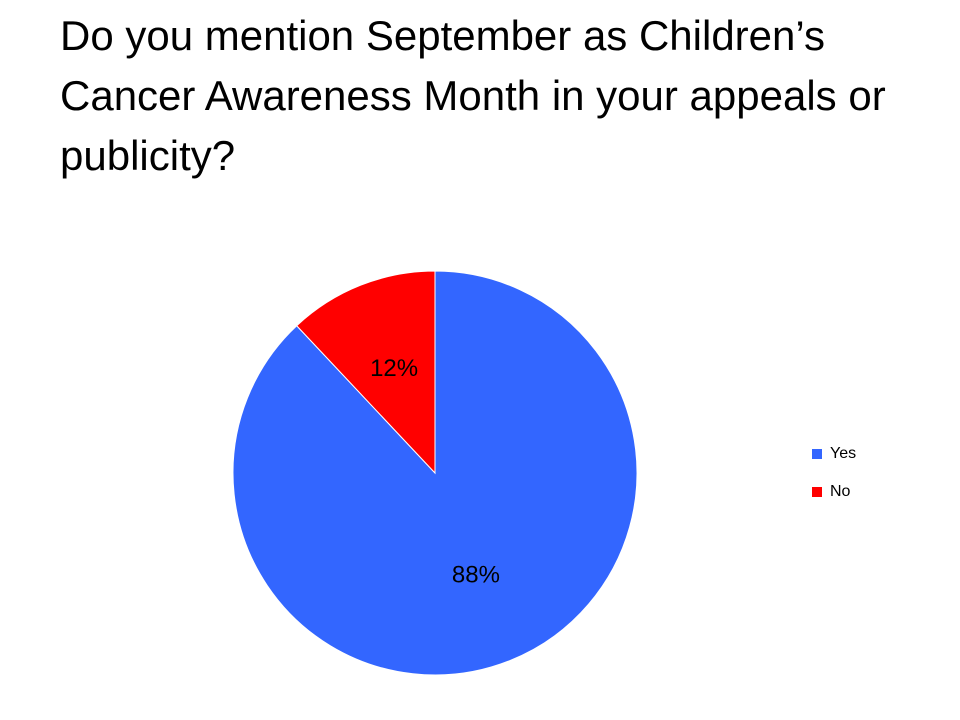  What do you see at coordinates (840, 491) in the screenshot?
I see `legend-label: No` at bounding box center [840, 491].